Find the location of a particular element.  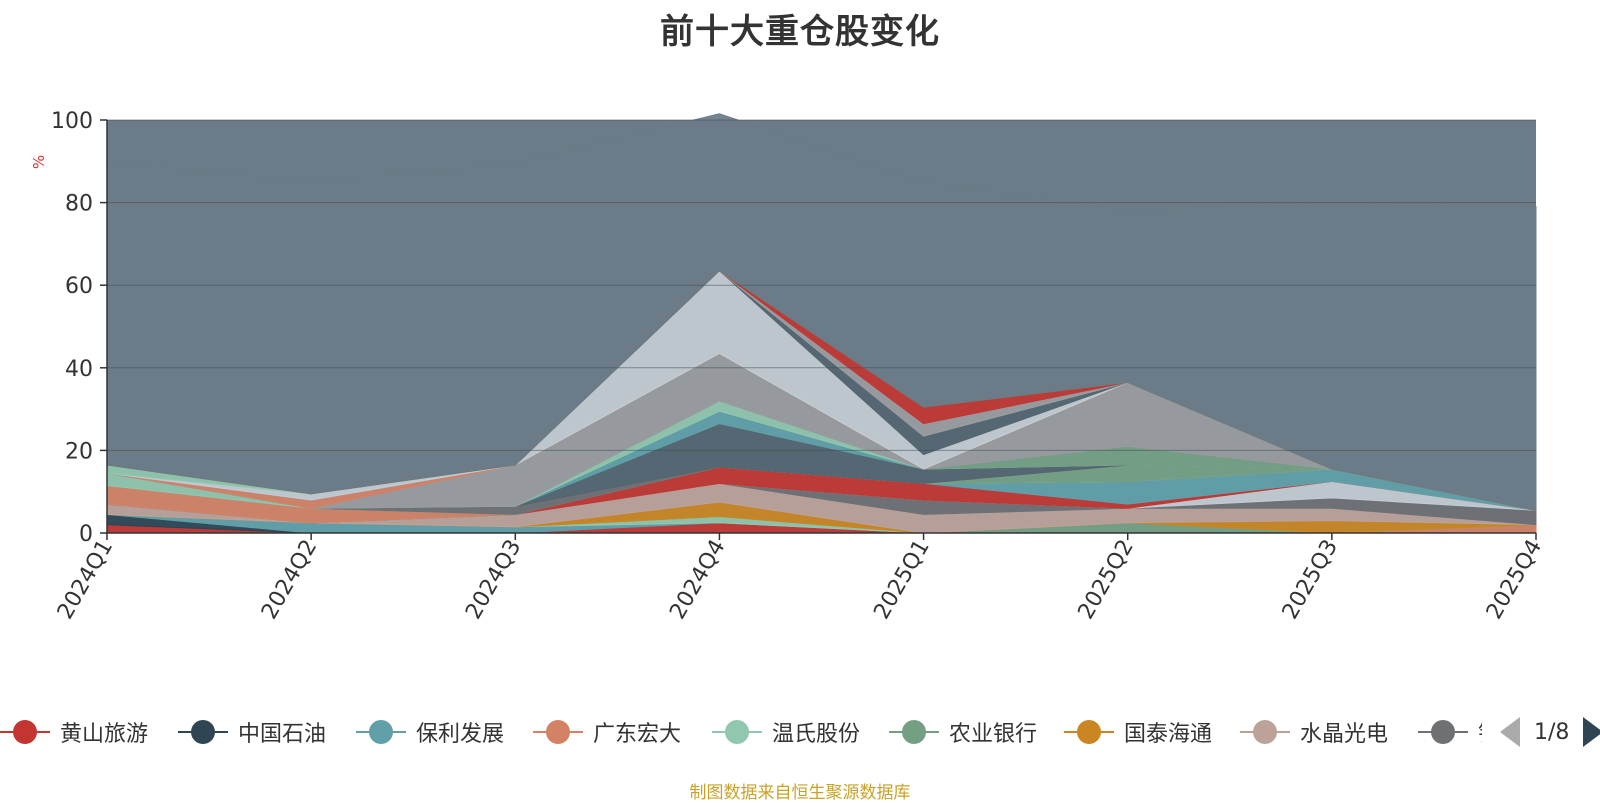

legend-label: 中国石油 is located at coordinates (282, 734).